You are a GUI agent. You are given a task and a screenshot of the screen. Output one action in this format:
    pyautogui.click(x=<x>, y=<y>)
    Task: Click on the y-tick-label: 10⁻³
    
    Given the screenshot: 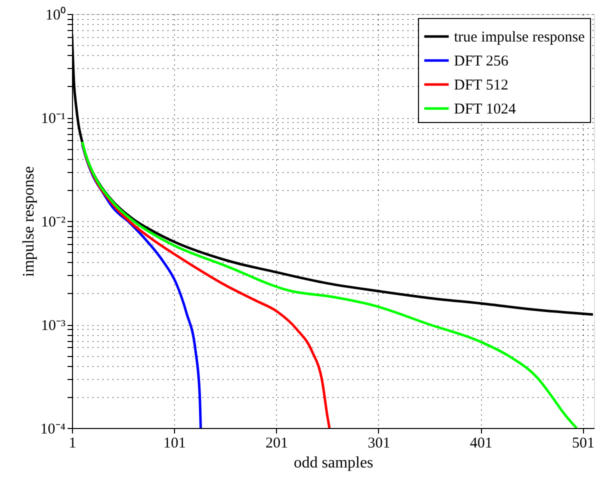 What is the action you would take?
    pyautogui.click(x=53, y=326)
    